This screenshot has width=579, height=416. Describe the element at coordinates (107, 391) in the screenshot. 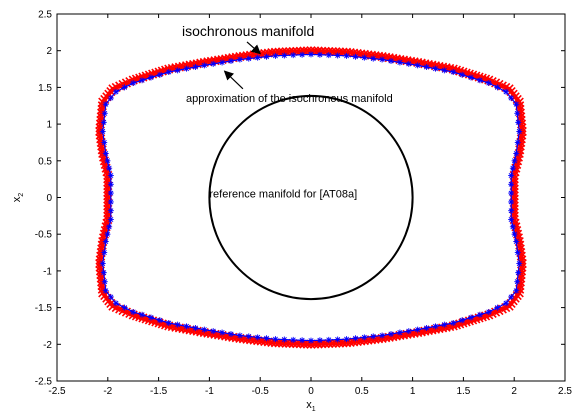

I see `x-tick-label: -2` at that location.